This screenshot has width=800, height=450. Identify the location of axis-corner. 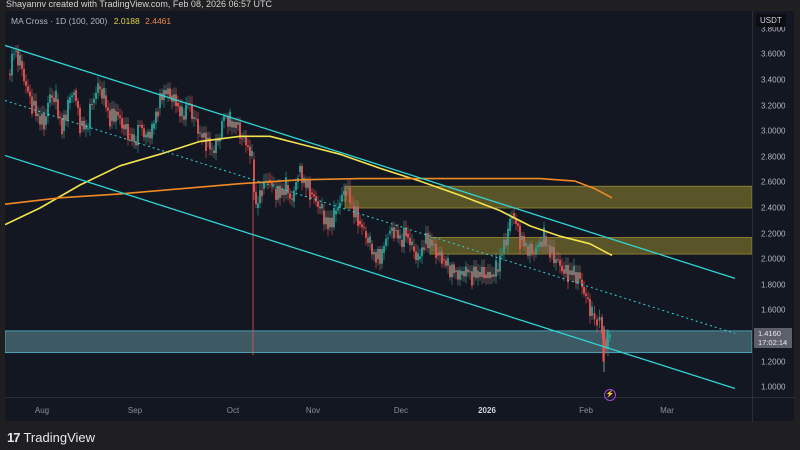
(773, 409).